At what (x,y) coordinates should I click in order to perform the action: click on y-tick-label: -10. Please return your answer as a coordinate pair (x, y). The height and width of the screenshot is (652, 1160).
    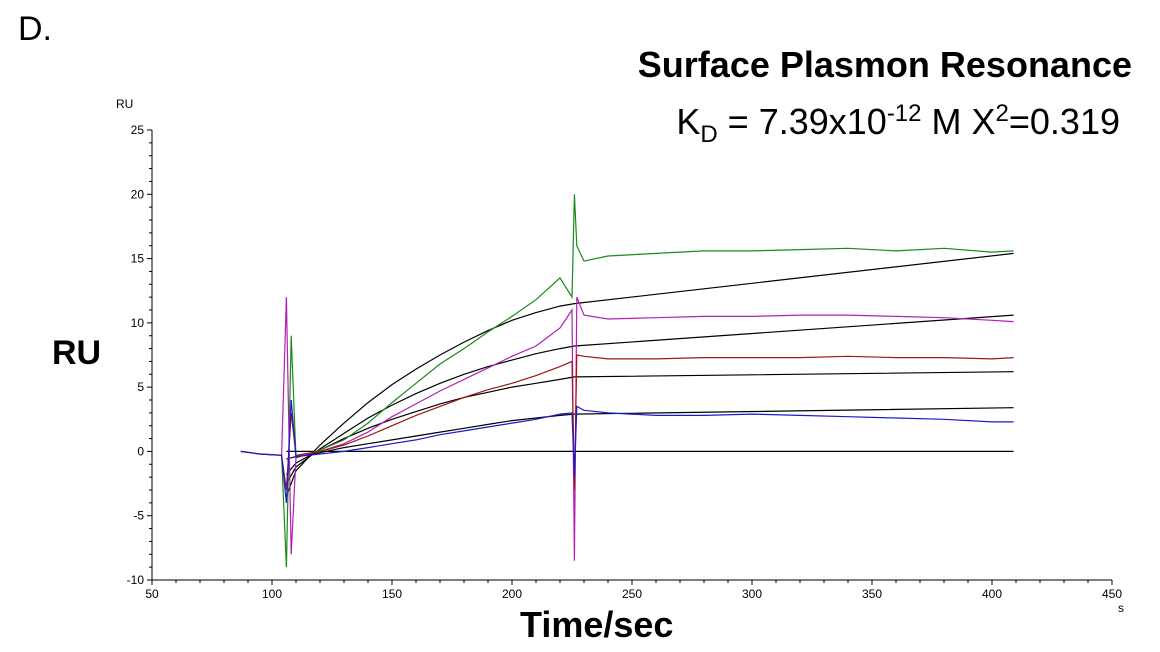
    Looking at the image, I should click on (136, 580).